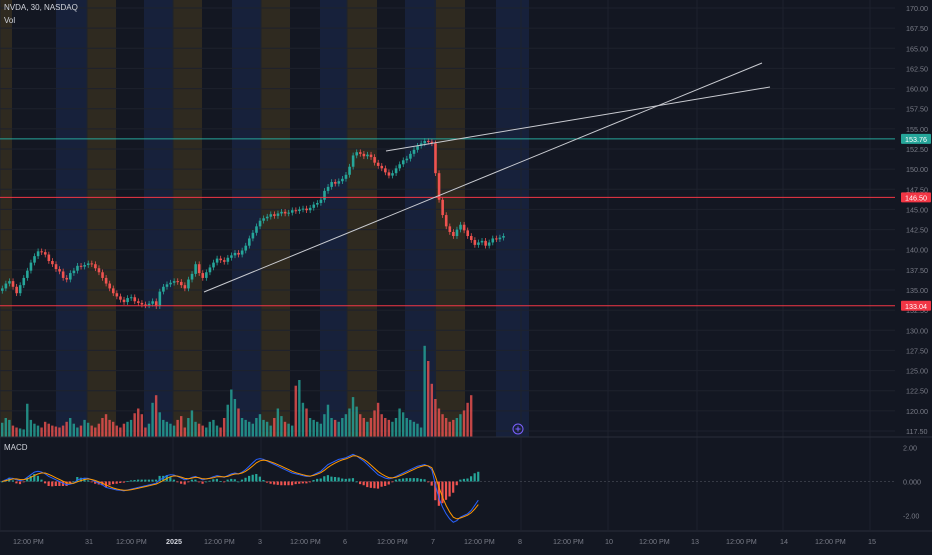 The height and width of the screenshot is (555, 932). What do you see at coordinates (872, 541) in the screenshot?
I see `time-tick-label: 15` at bounding box center [872, 541].